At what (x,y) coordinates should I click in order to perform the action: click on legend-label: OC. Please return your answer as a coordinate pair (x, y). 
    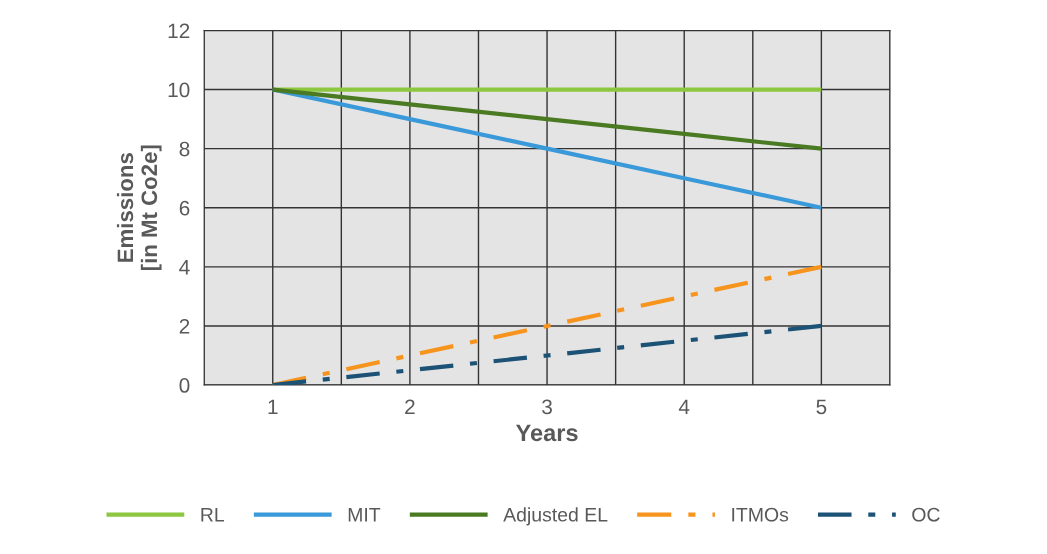
    Looking at the image, I should click on (926, 514).